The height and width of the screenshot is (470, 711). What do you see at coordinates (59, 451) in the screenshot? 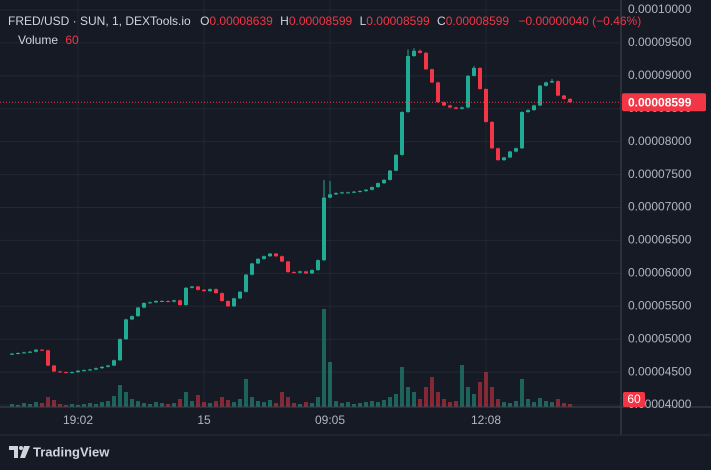
I see `footer: TradingView` at bounding box center [59, 451].